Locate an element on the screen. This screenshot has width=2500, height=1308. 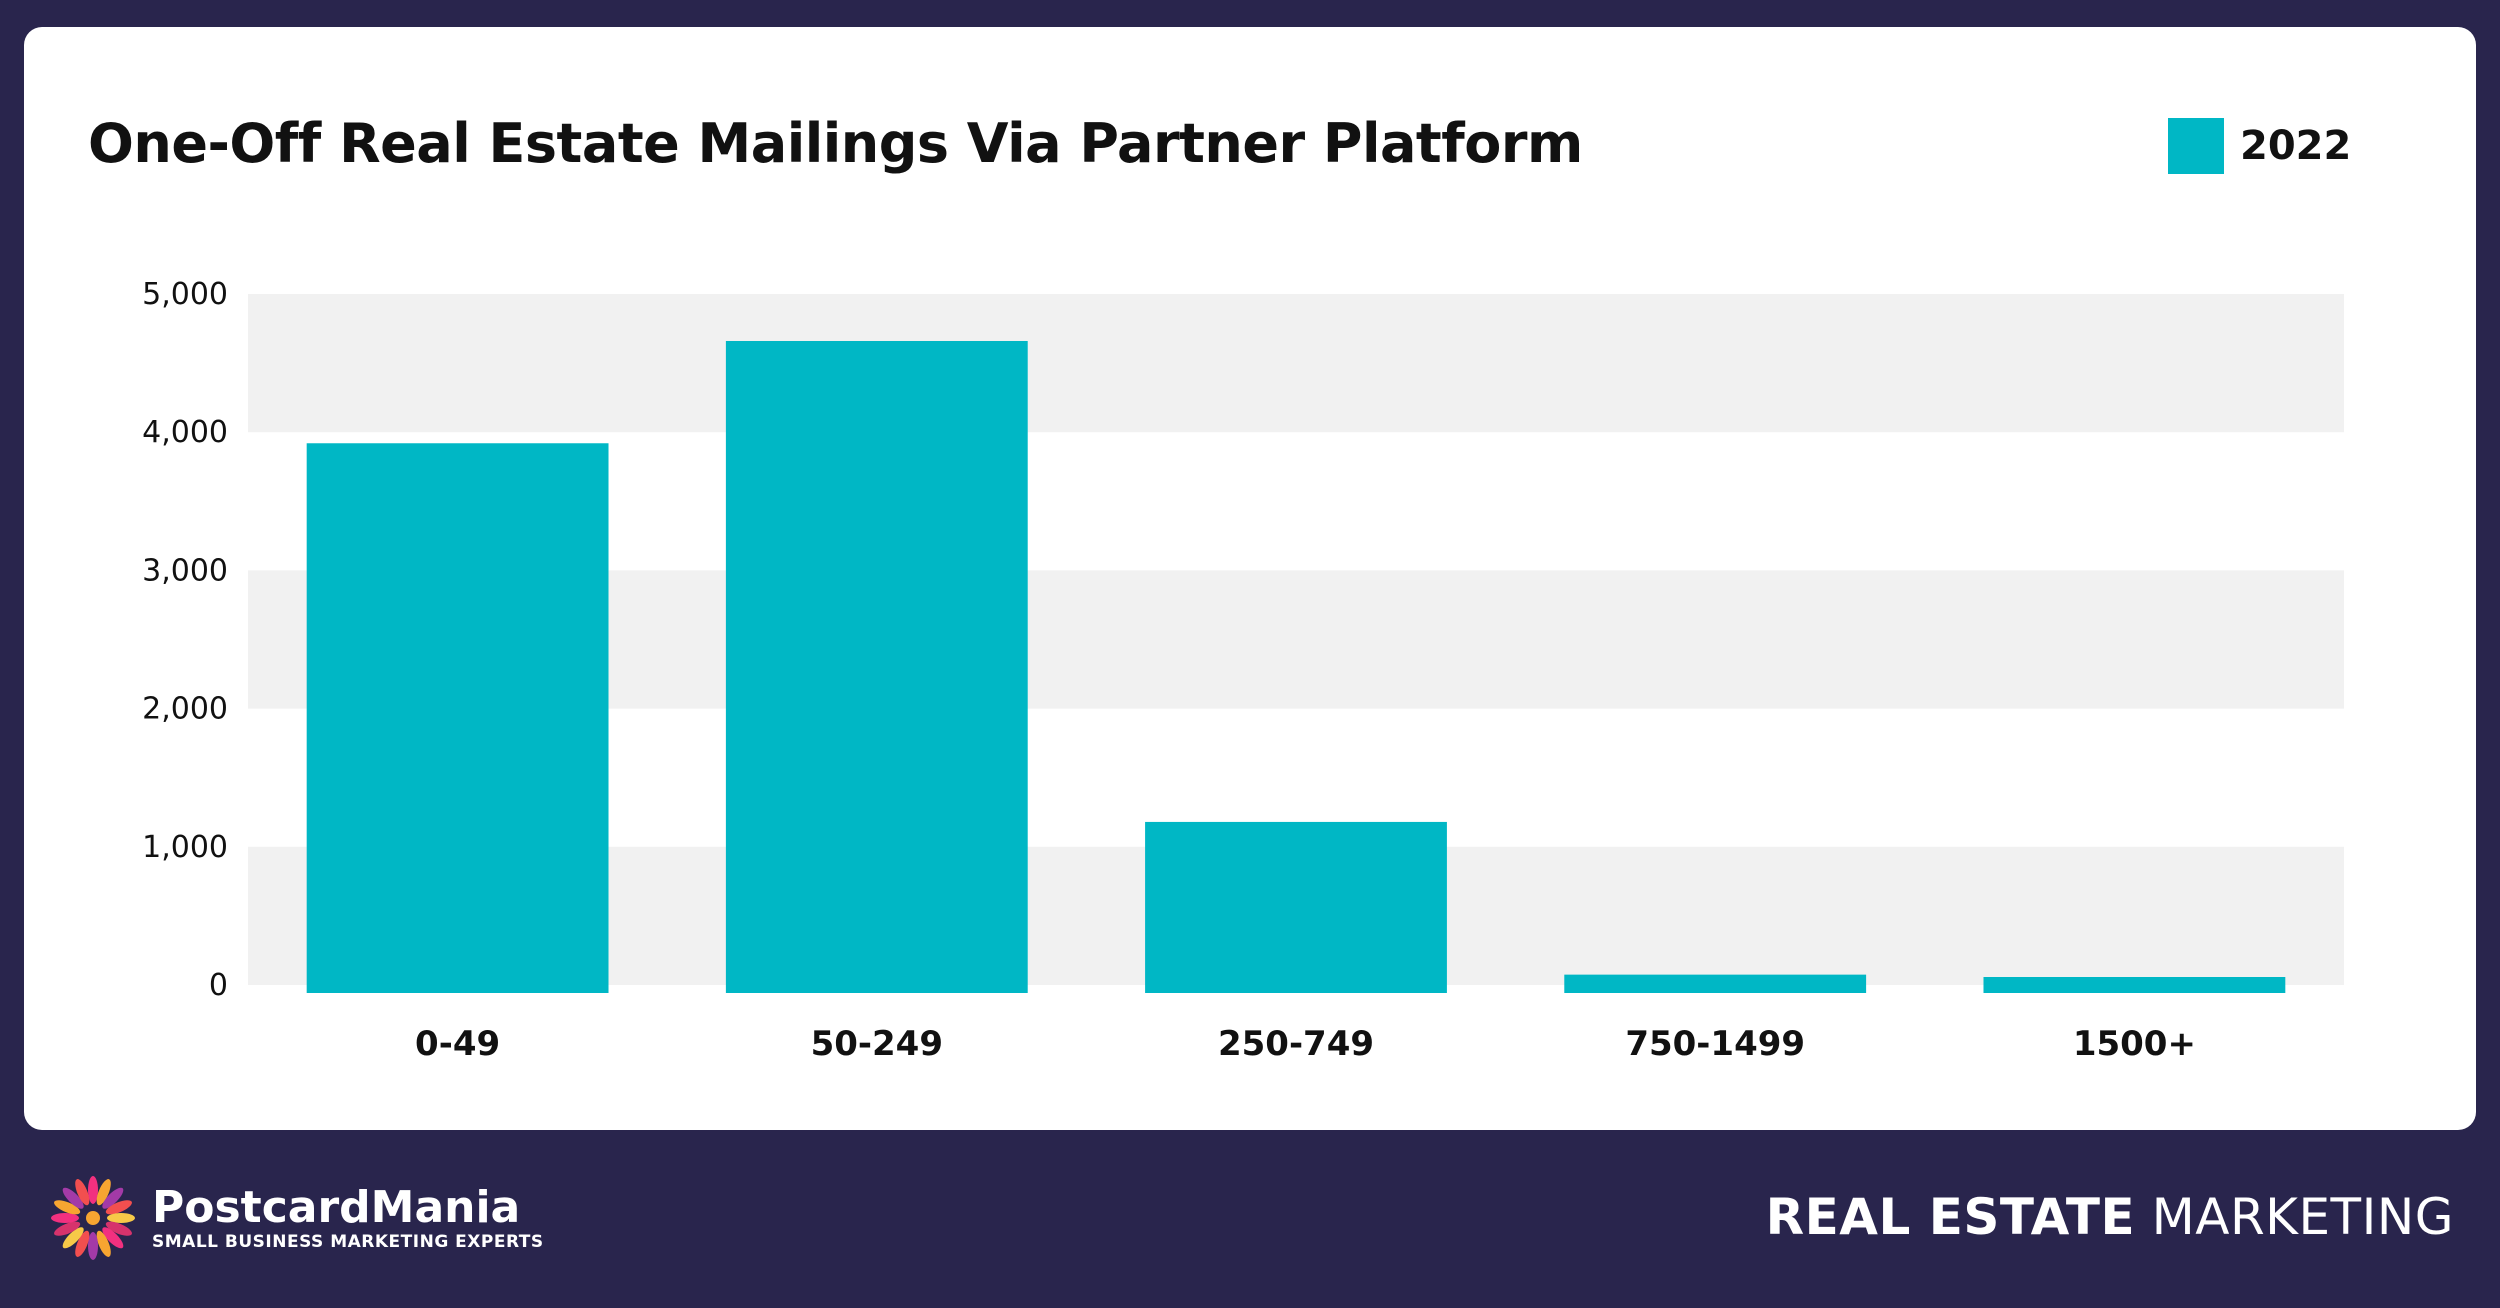
y-tick-label: 5,000 is located at coordinates (185, 294).